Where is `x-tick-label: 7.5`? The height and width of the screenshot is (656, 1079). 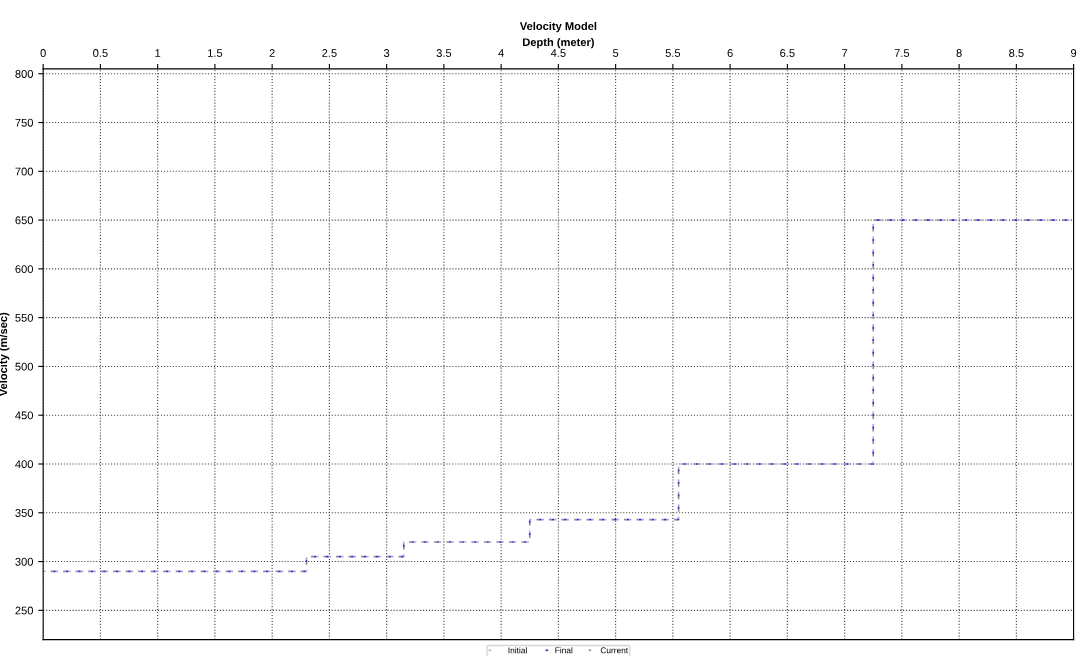
x-tick-label: 7.5 is located at coordinates (902, 53).